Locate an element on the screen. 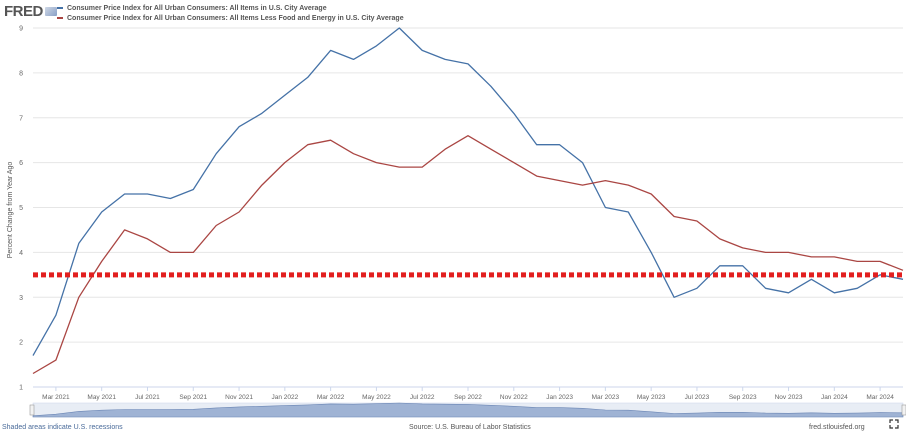 Image resolution: width=906 pixels, height=433 pixels. y-tick-label: 4 is located at coordinates (21, 253).